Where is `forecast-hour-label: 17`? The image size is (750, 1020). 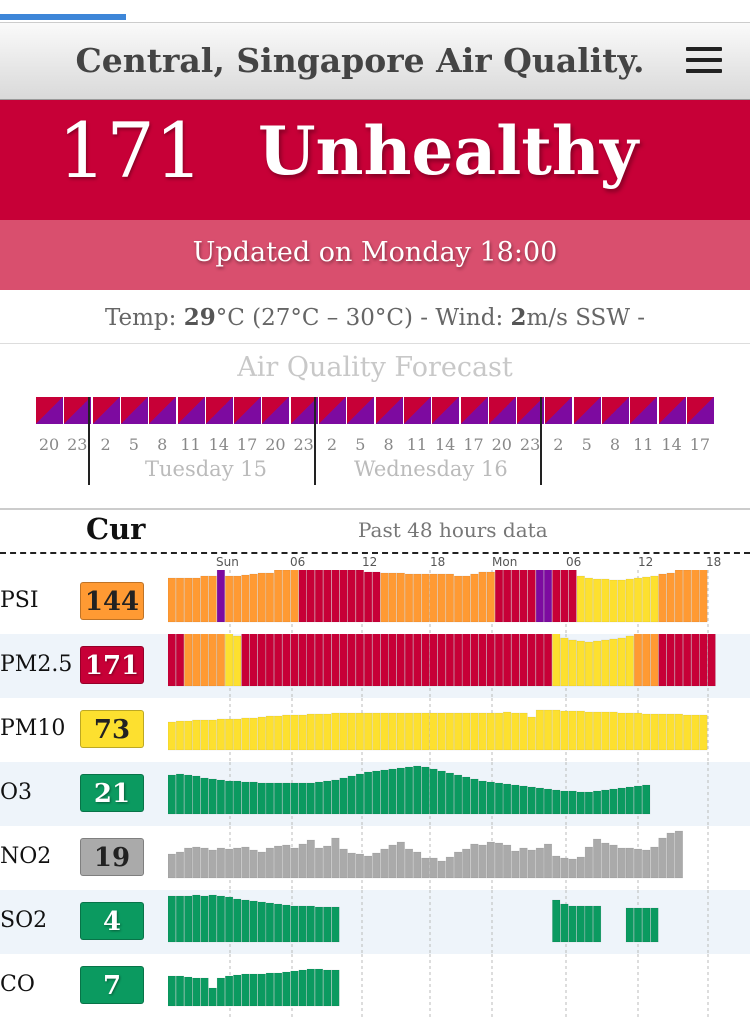 forecast-hour-label: 17 is located at coordinates (247, 444).